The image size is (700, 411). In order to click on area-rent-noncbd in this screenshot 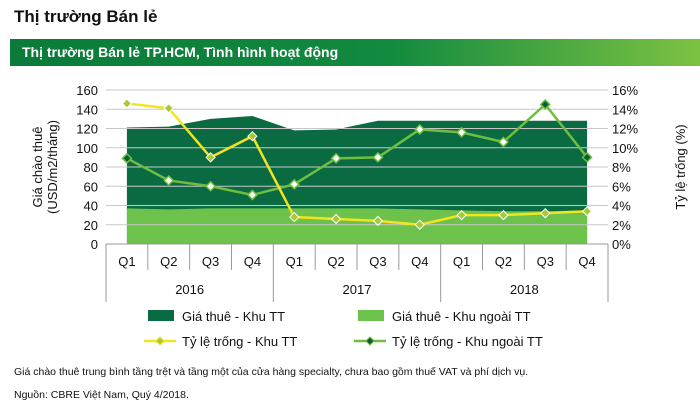, I will do `click(357, 226)`.